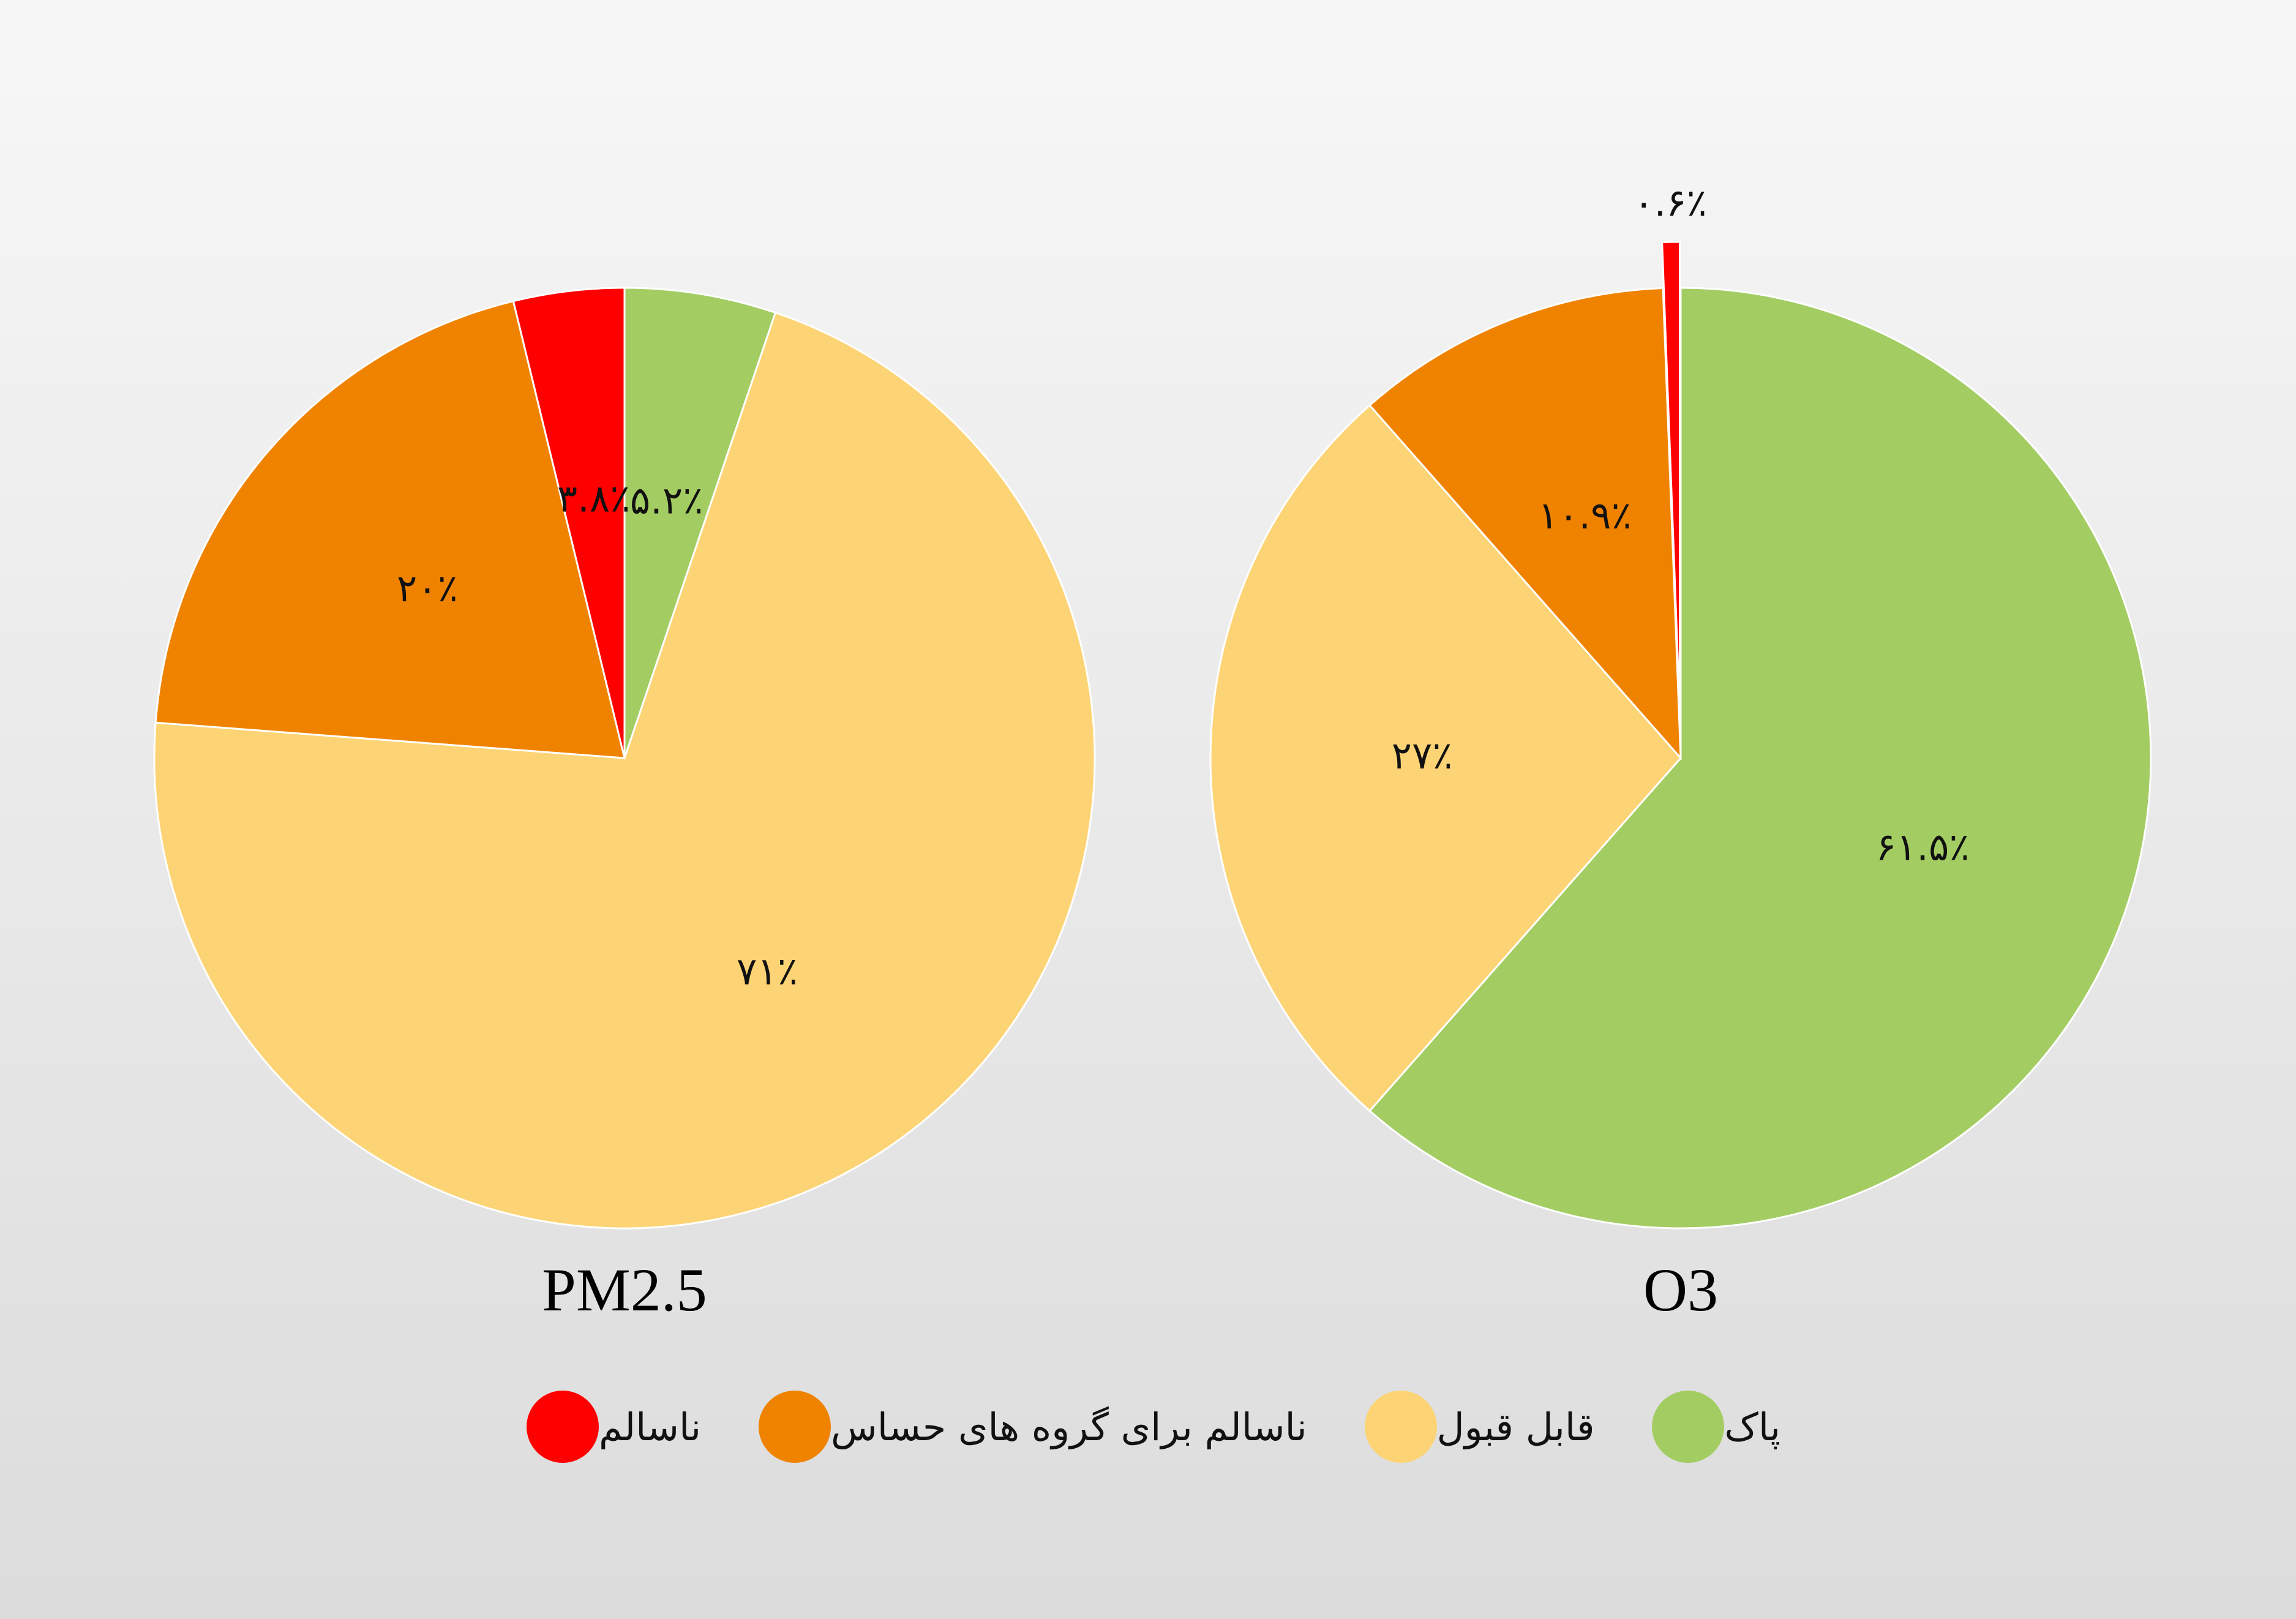 This screenshot has width=2296, height=1619. Describe the element at coordinates (1670, 202) in the screenshot. I see `pie-1-label-unhealthy: ۰.۶٪` at that location.